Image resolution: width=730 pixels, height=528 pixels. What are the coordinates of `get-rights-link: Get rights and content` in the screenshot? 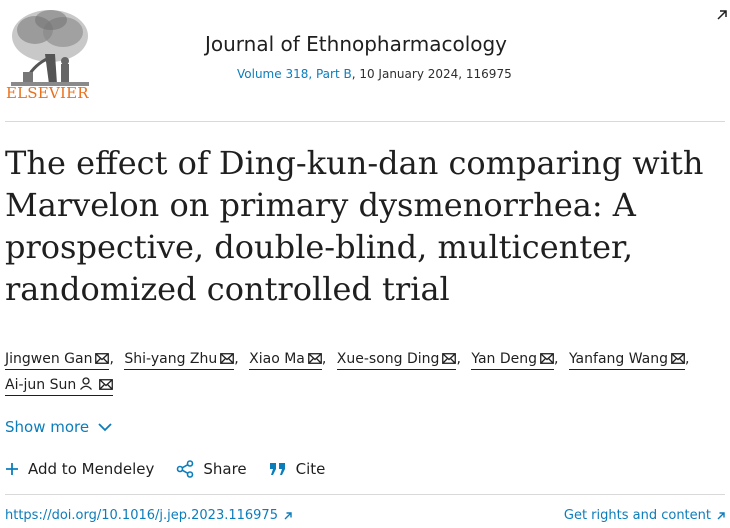 It's located at (645, 515).